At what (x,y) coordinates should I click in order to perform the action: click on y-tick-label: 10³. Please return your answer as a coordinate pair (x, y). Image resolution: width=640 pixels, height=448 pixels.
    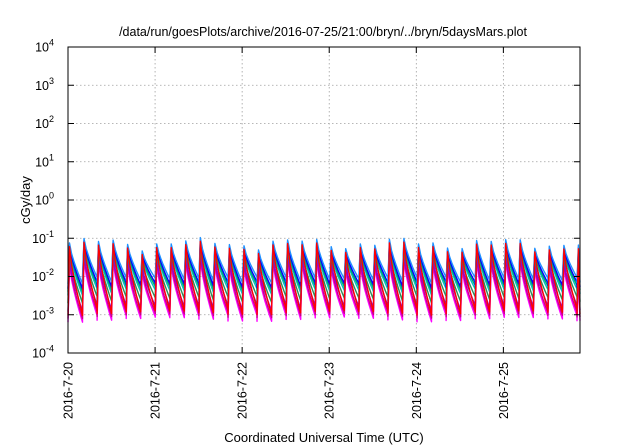
    Looking at the image, I should click on (44, 84).